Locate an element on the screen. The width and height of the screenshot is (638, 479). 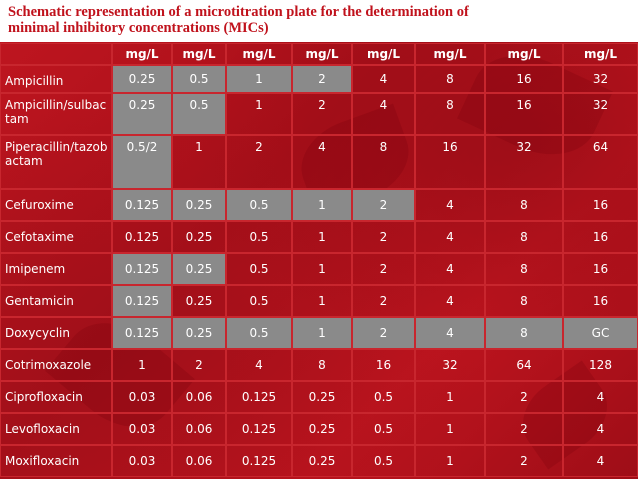
antibiotic-name: Imipenem is located at coordinates (56, 268).